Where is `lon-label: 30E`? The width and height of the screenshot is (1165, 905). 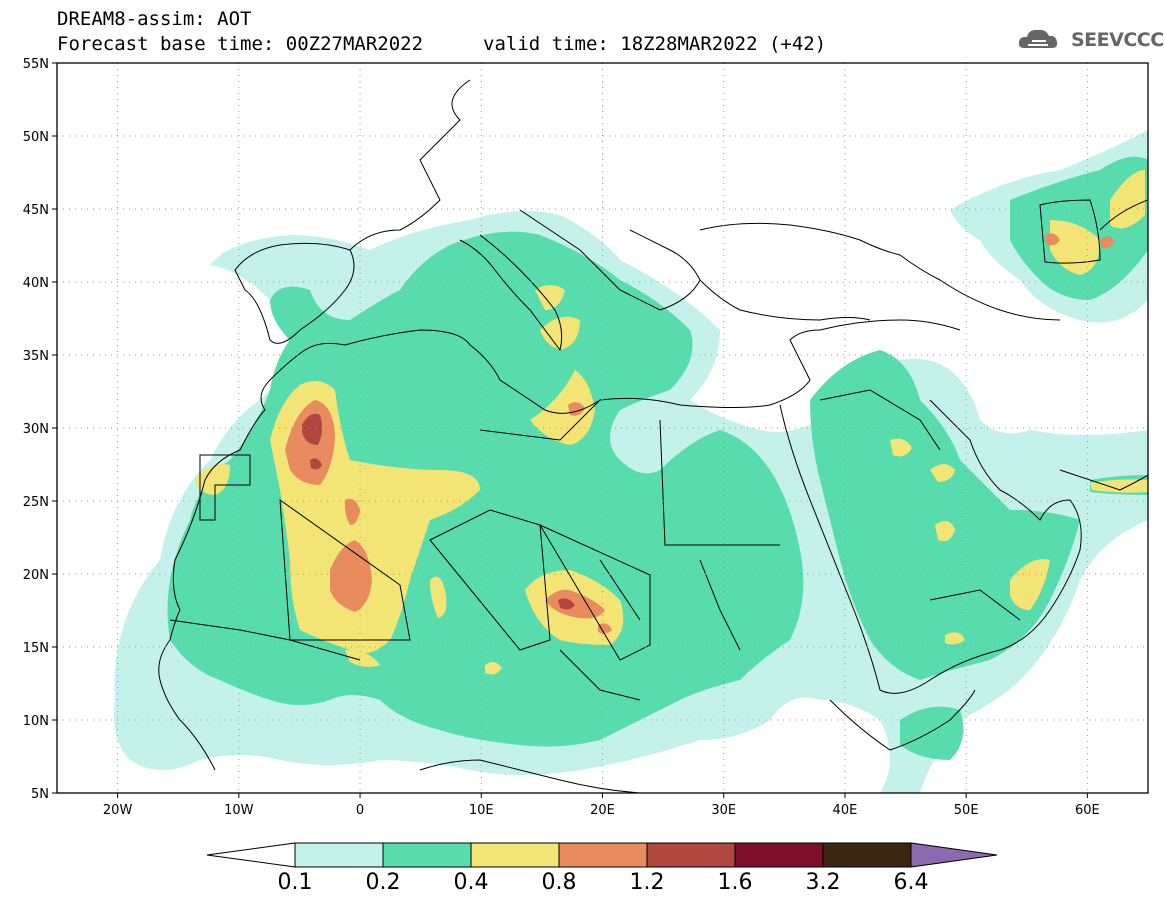 lon-label: 30E is located at coordinates (723, 810).